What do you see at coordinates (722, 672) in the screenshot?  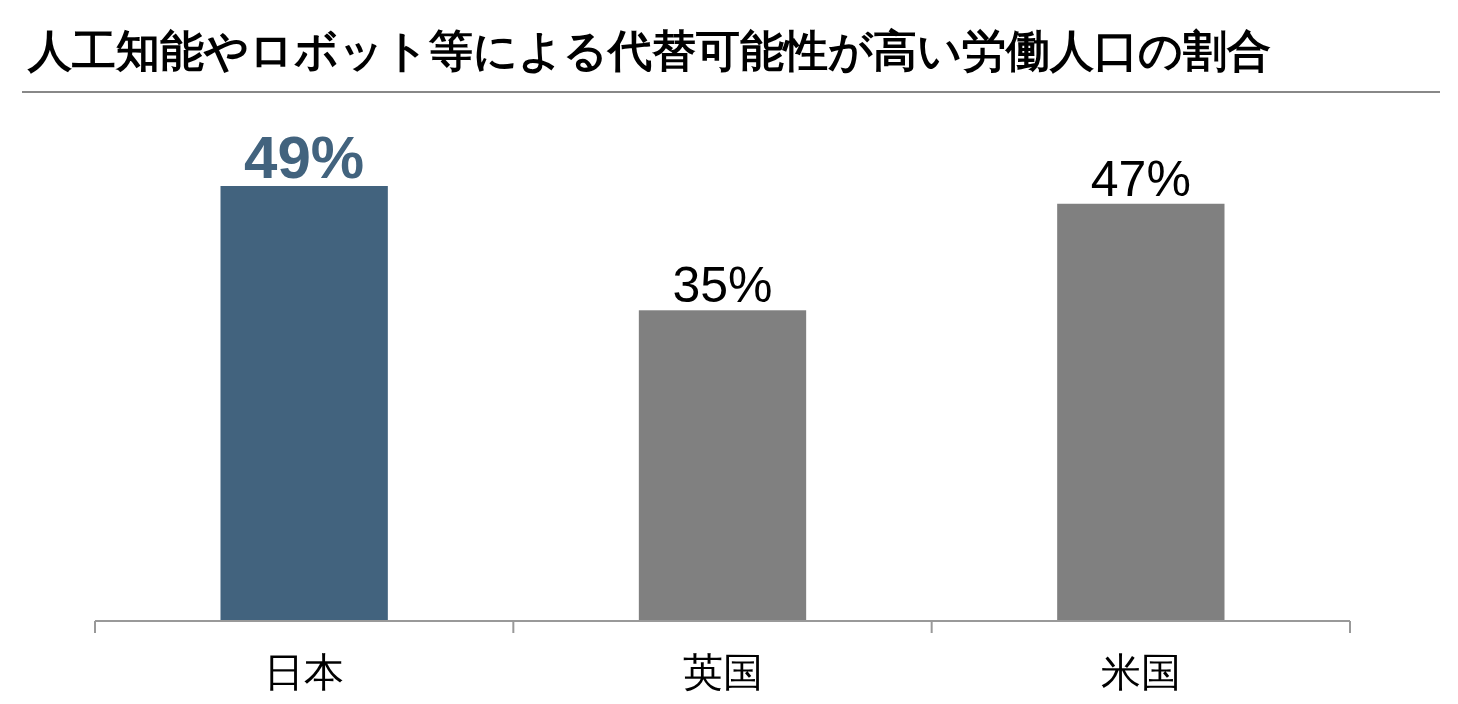 I see `x-tick-label: 英国` at bounding box center [722, 672].